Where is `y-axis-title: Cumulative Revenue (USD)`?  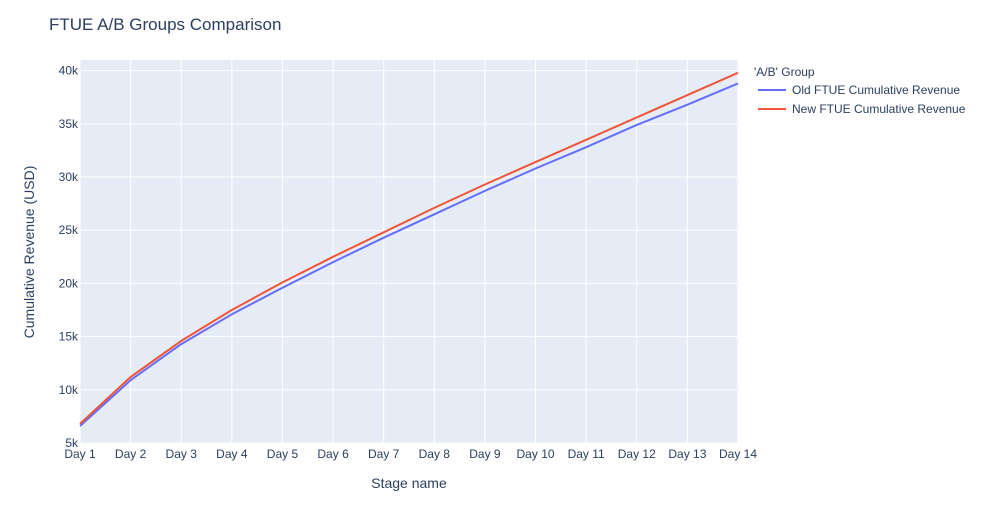
y-axis-title: Cumulative Revenue (USD) is located at coordinates (29, 252).